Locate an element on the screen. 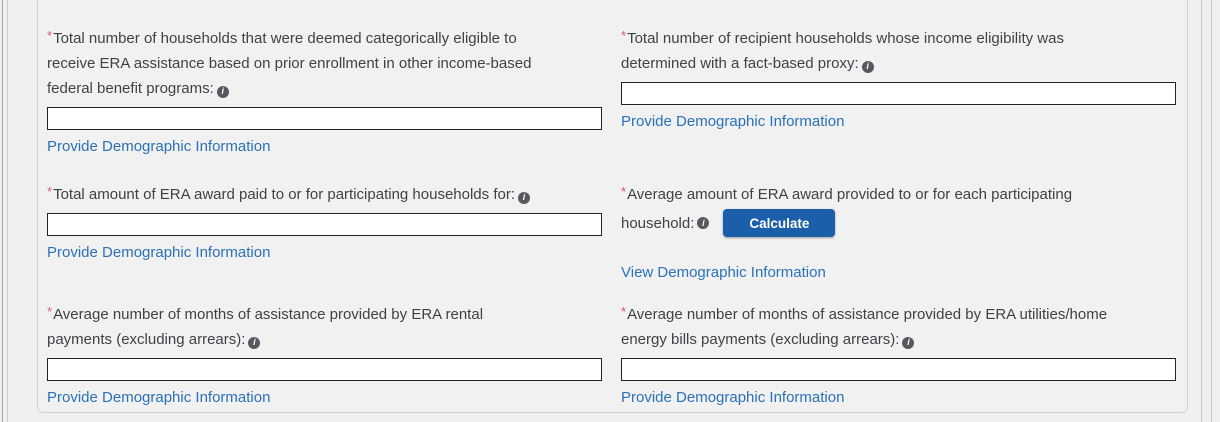  total-era-award-paid-input is located at coordinates (324, 224).